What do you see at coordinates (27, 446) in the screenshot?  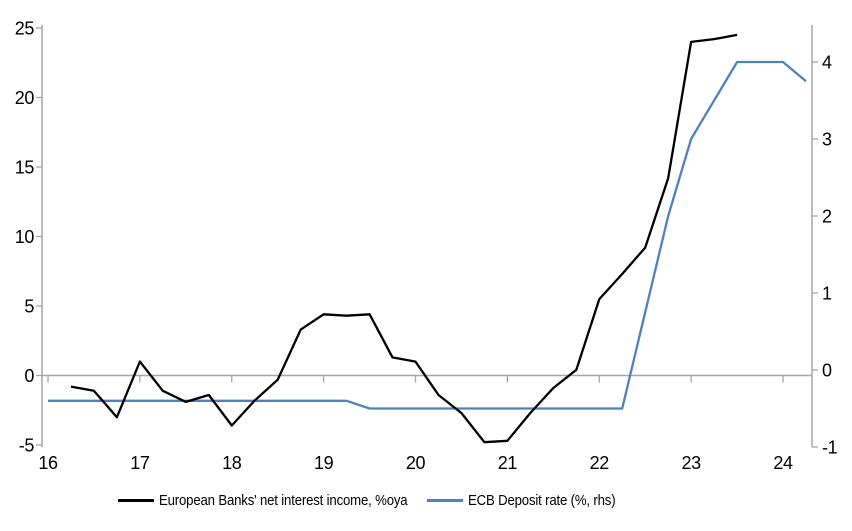 I see `left-axis-tick-label: -5` at bounding box center [27, 446].